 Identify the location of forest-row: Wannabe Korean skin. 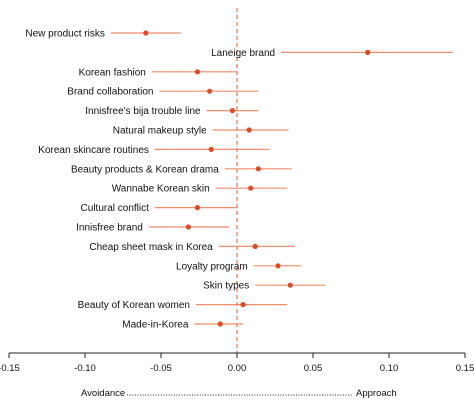
(200, 189).